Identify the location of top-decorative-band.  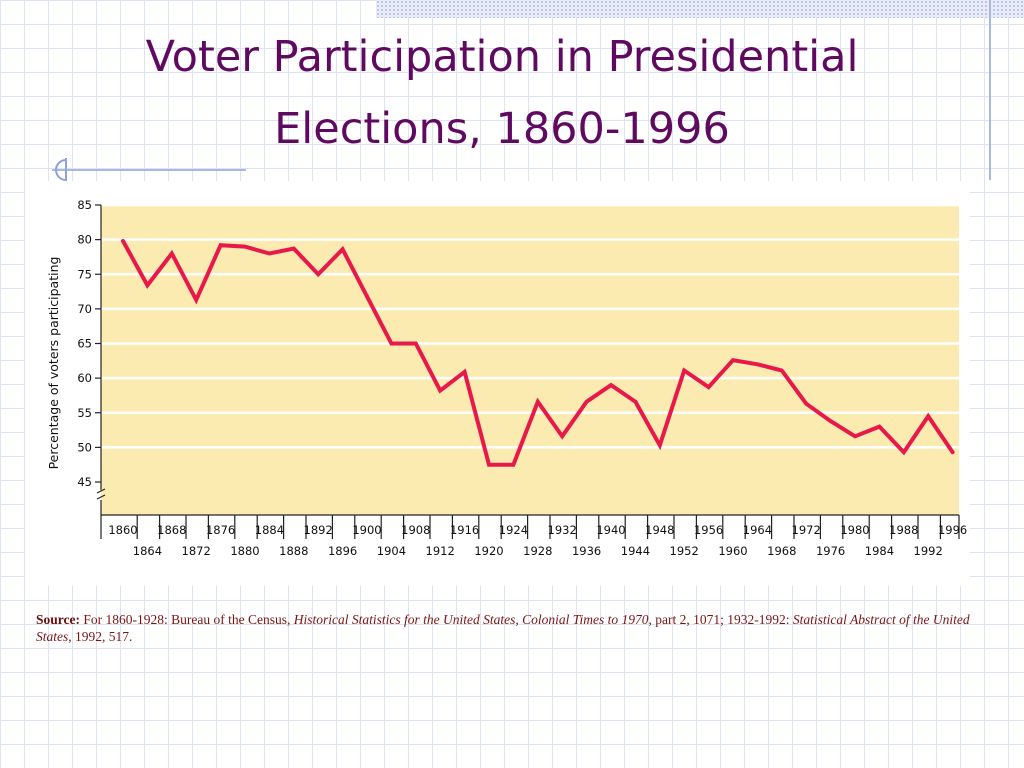
(700, 9).